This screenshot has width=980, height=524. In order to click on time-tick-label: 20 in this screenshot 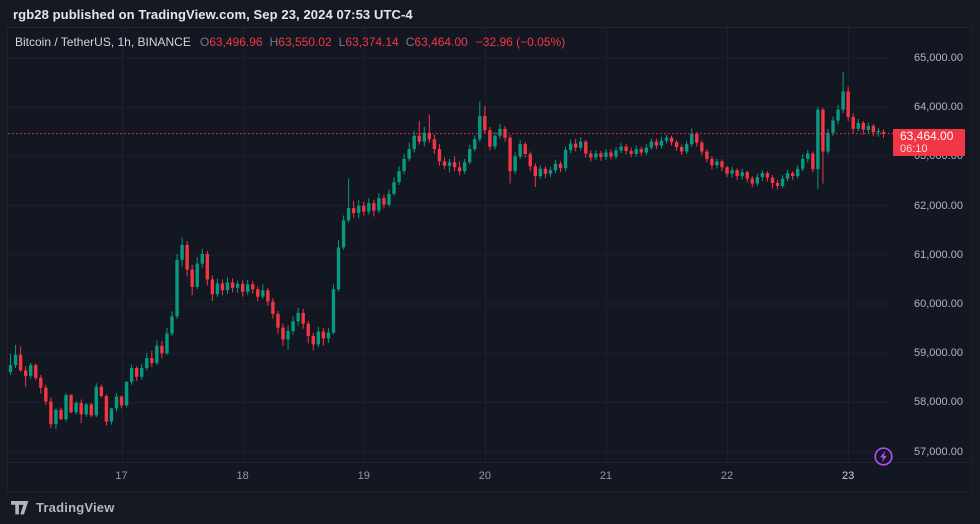, I will do `click(484, 476)`.